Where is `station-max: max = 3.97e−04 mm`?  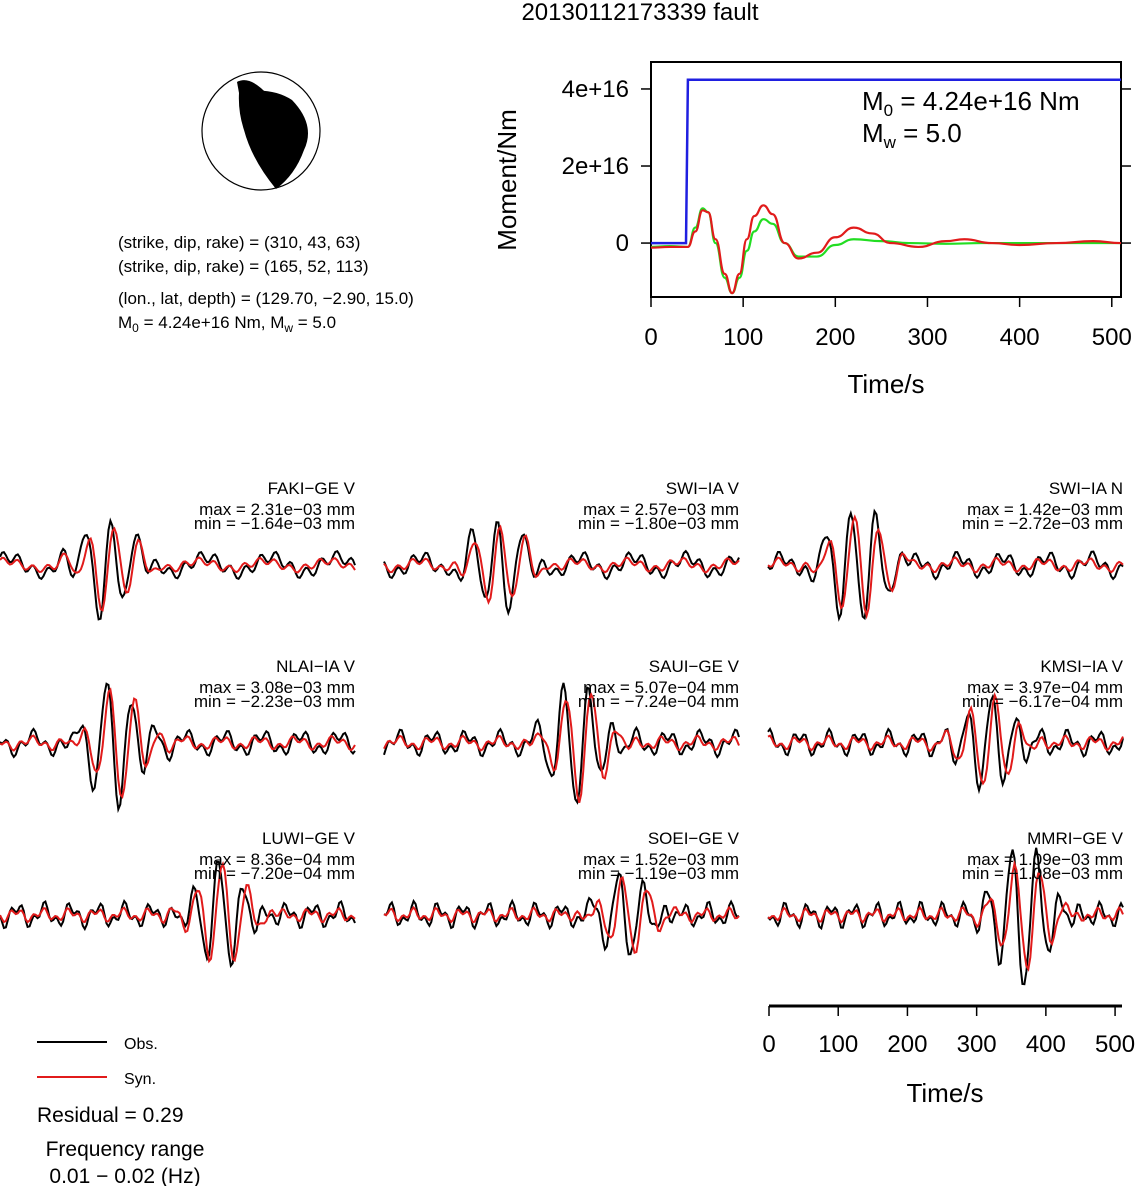 station-max: max = 3.97e−04 mm is located at coordinates (1045, 687).